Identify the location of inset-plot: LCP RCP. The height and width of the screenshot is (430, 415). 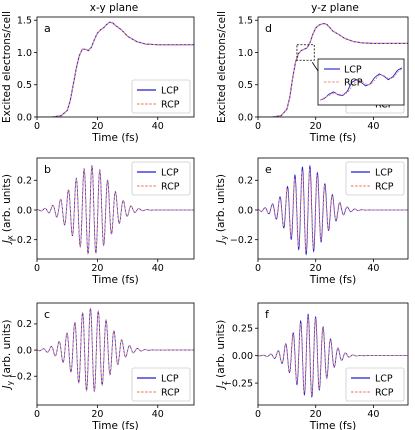
(361, 82).